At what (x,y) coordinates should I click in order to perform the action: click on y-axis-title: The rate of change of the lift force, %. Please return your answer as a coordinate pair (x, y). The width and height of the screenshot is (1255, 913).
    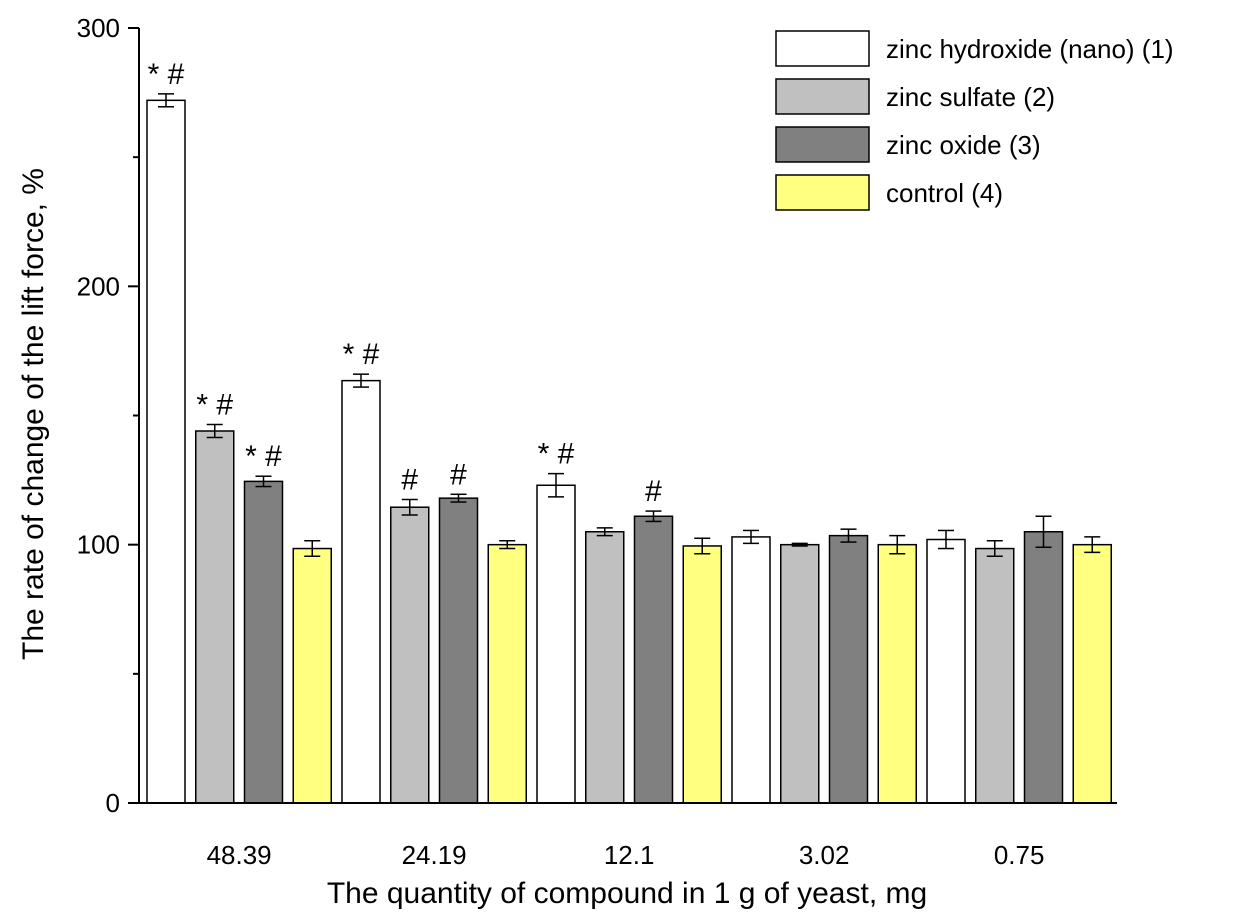
    Looking at the image, I should click on (33, 414).